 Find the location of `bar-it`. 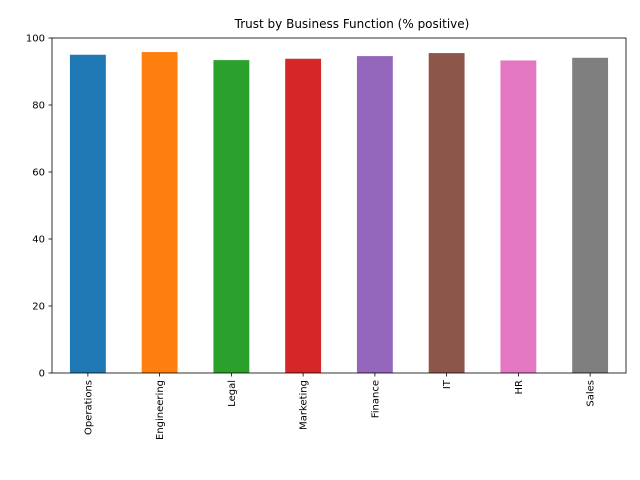

bar-it is located at coordinates (446, 213).